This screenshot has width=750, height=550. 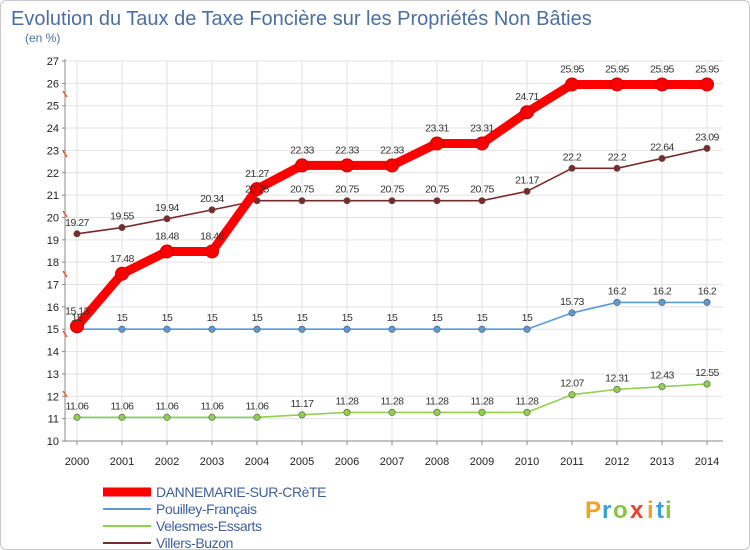 What do you see at coordinates (662, 376) in the screenshot?
I see `data-label: 12.43` at bounding box center [662, 376].